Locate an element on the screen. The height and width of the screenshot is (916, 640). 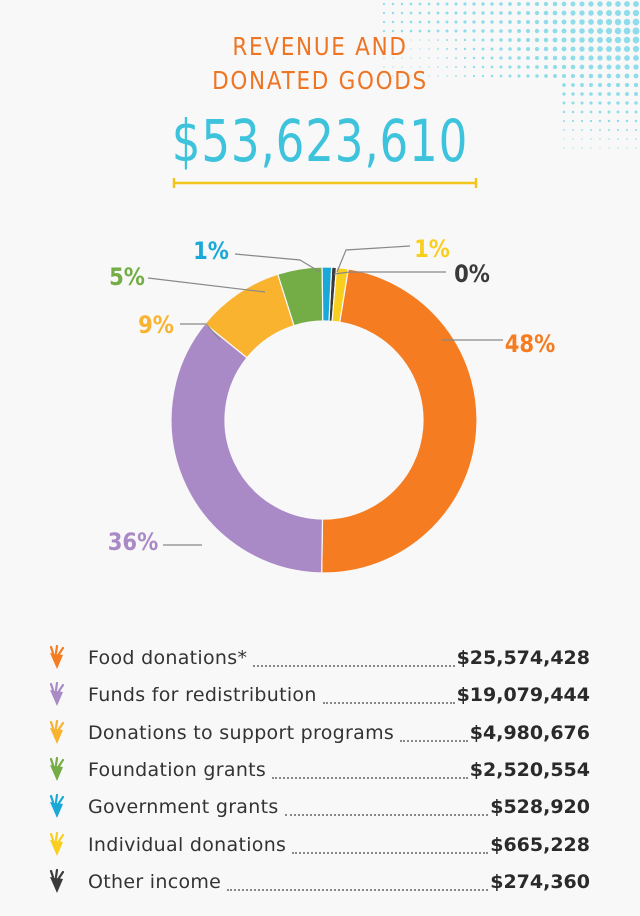
chart-title-line-1: REVENUE AND is located at coordinates (320, 46).